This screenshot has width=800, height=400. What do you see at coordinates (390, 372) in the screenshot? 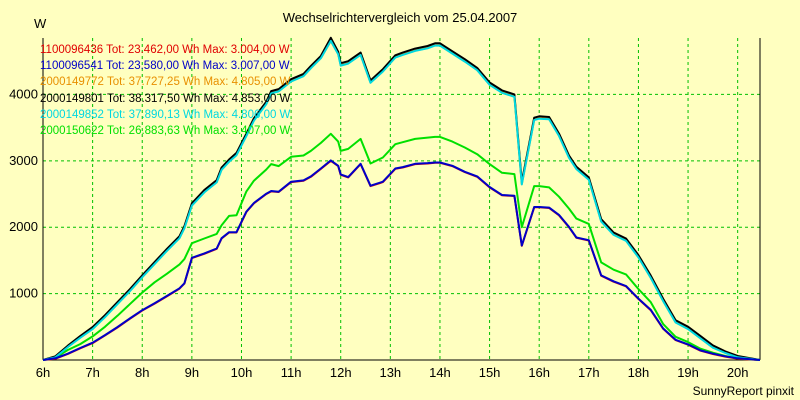
I see `x-tick-label: 13h` at bounding box center [390, 372].